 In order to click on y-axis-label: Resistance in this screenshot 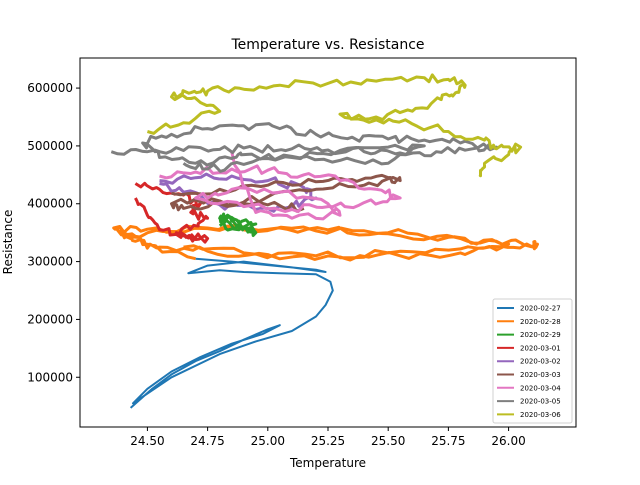, I will do `click(8, 242)`.